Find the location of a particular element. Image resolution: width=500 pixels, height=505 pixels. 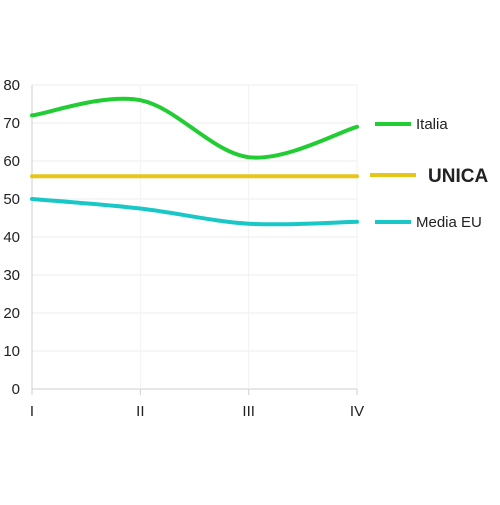

y-tick-label-20: 20 is located at coordinates (11, 313).